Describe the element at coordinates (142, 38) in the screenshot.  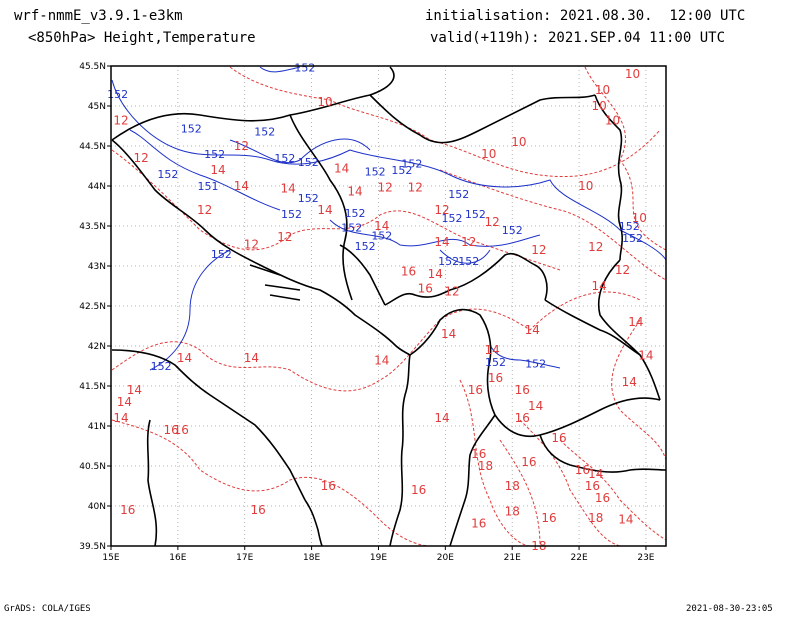
I see `field-description: <850hPa> Height,Temperature` at that location.